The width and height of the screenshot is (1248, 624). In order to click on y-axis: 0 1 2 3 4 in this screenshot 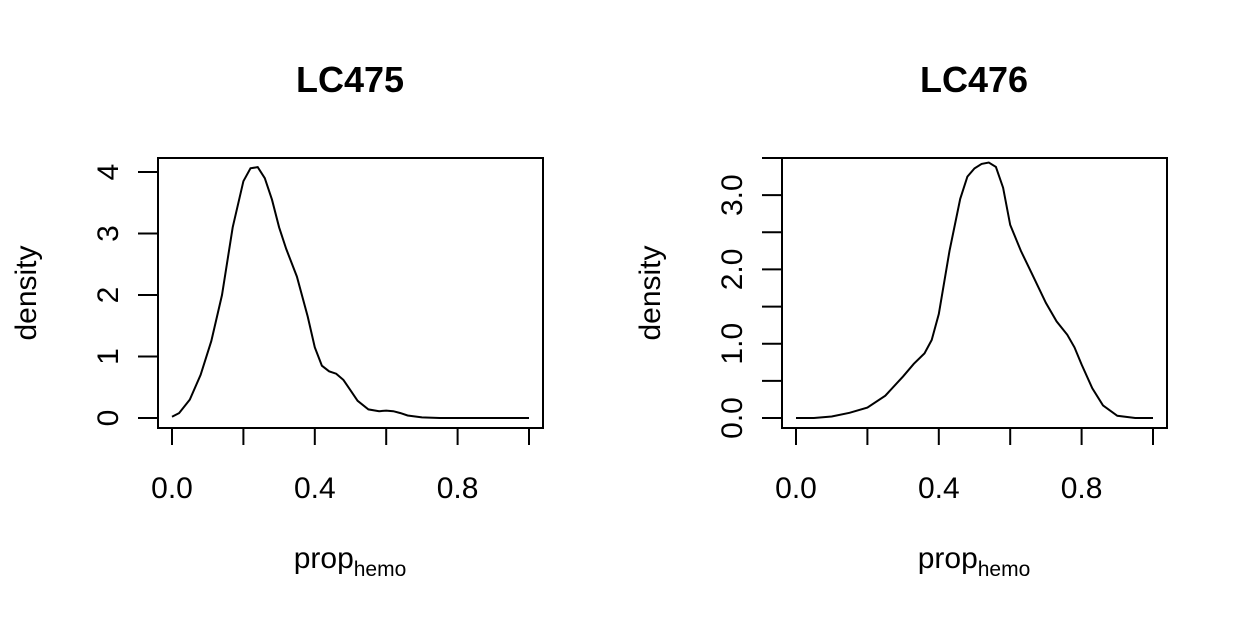, I will do `click(125, 295)`.